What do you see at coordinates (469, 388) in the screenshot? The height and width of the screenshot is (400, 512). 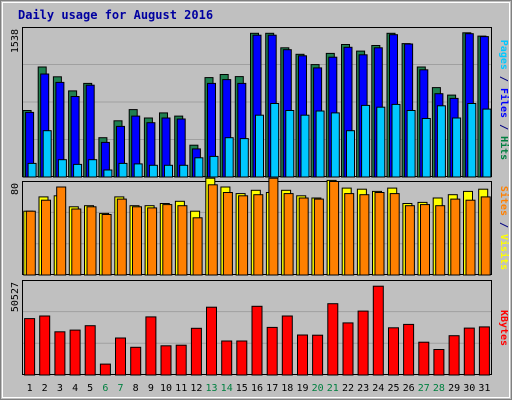 I see `x-tick-label-30: 30` at bounding box center [469, 388].